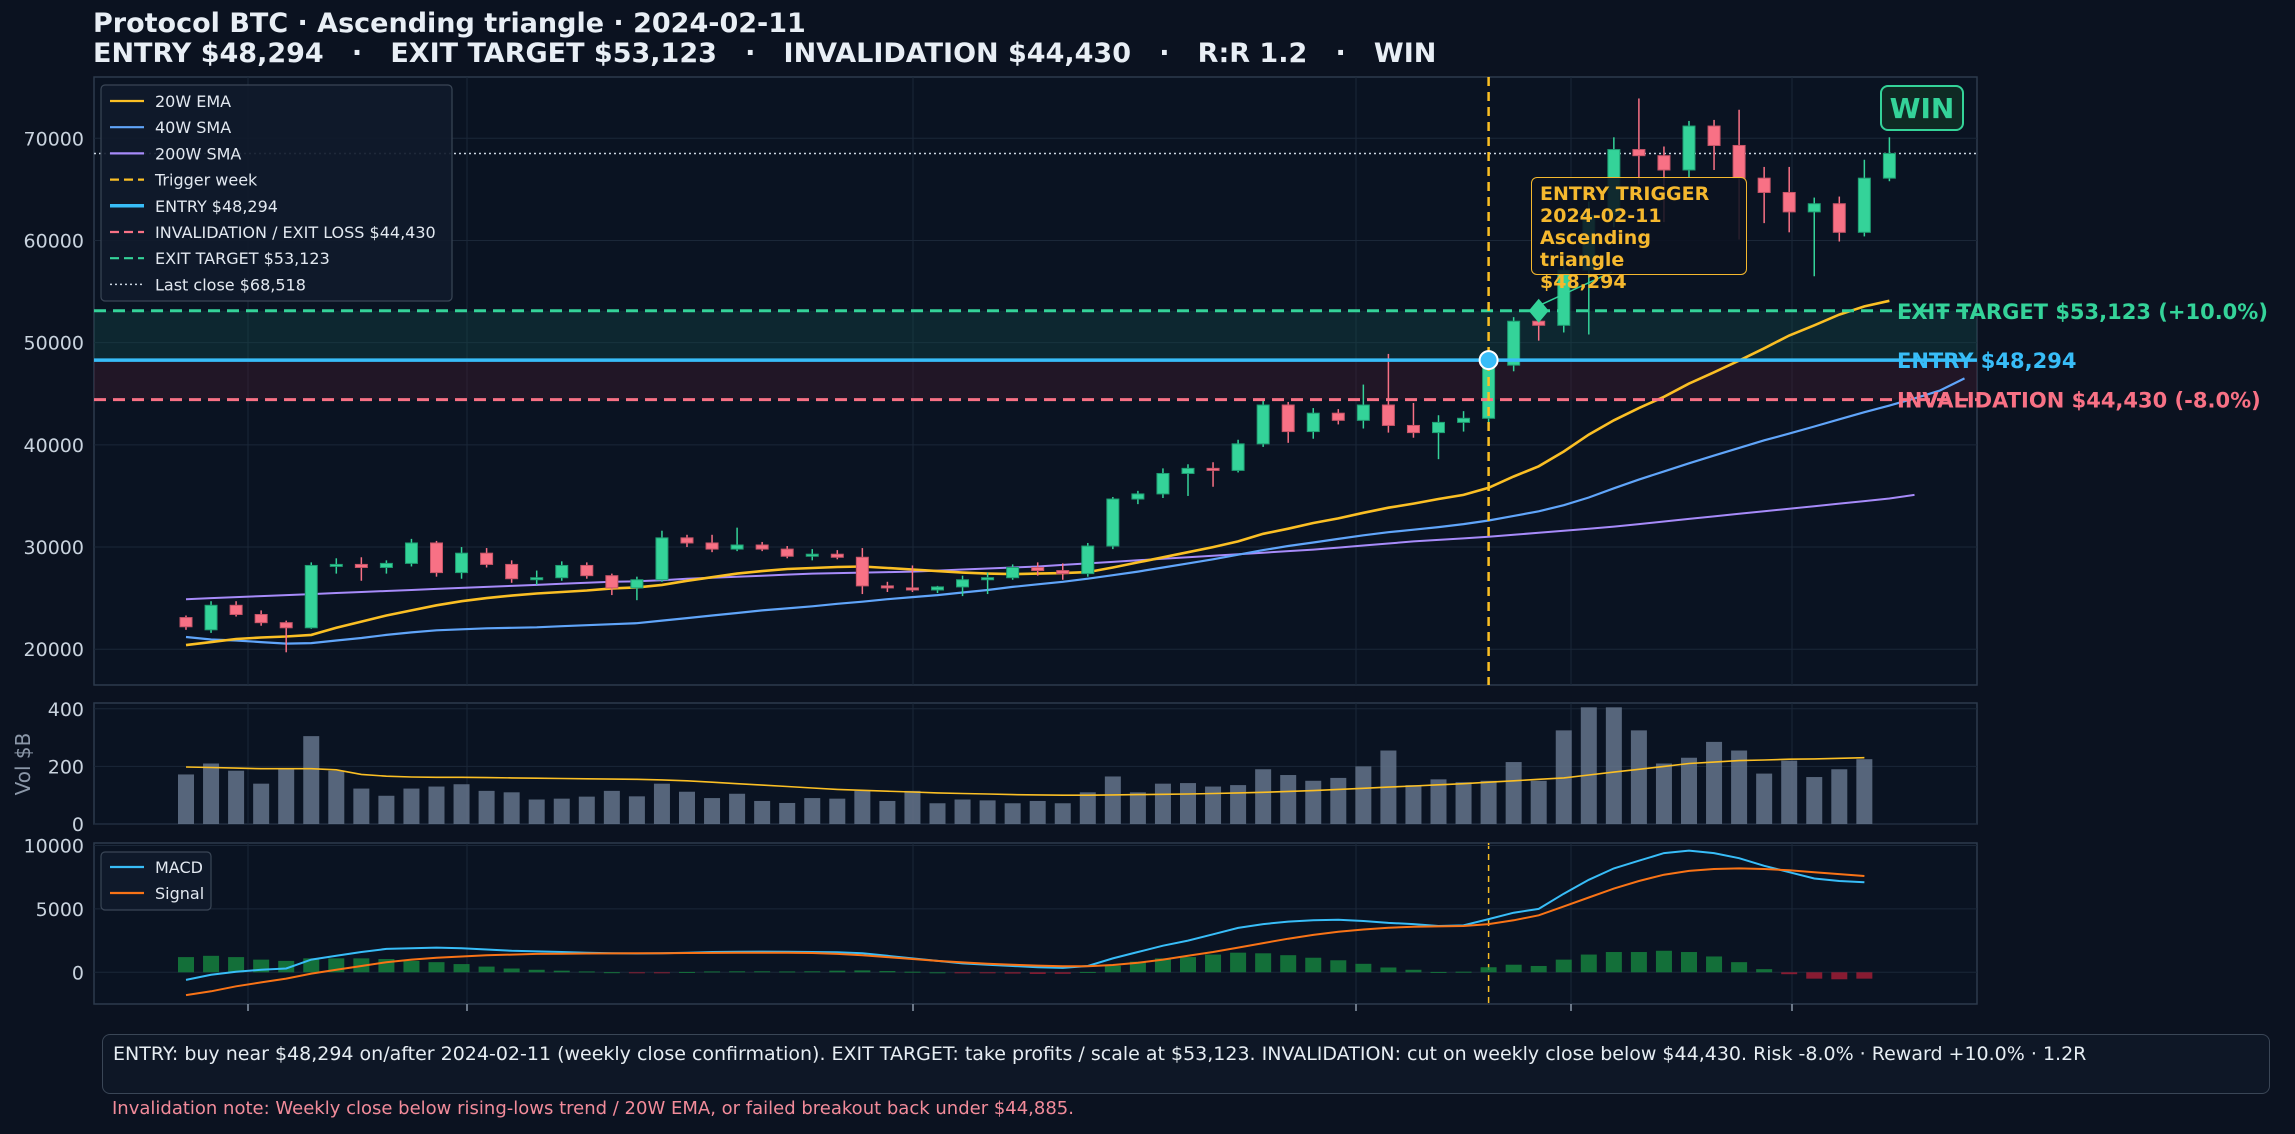 This screenshot has width=2295, height=1134. I want to click on target-zone, so click(1035, 335).